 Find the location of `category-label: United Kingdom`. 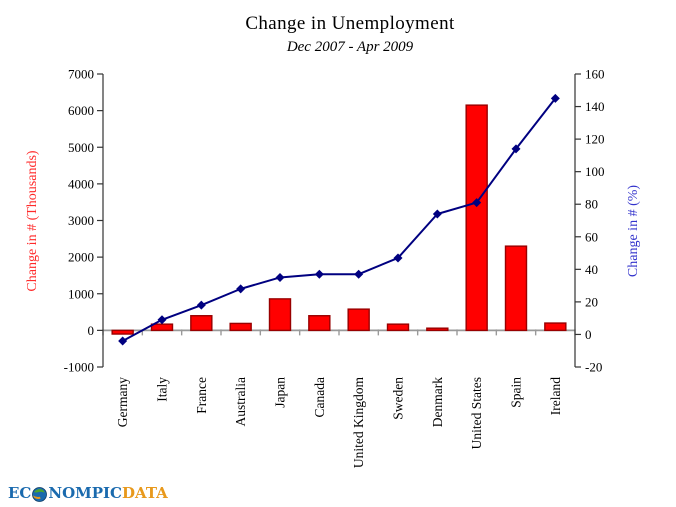

category-label: United Kingdom is located at coordinates (358, 423).